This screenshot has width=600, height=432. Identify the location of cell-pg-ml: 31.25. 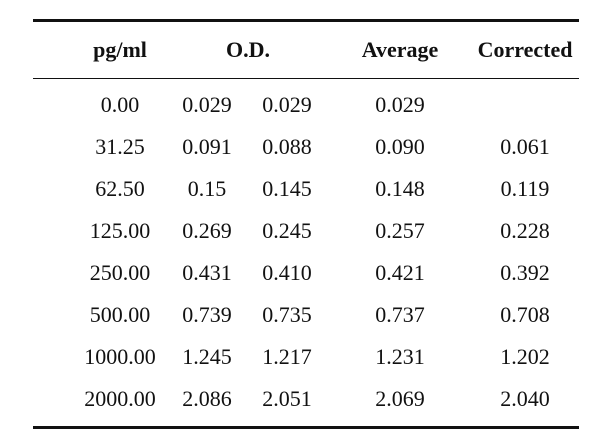
(120, 146).